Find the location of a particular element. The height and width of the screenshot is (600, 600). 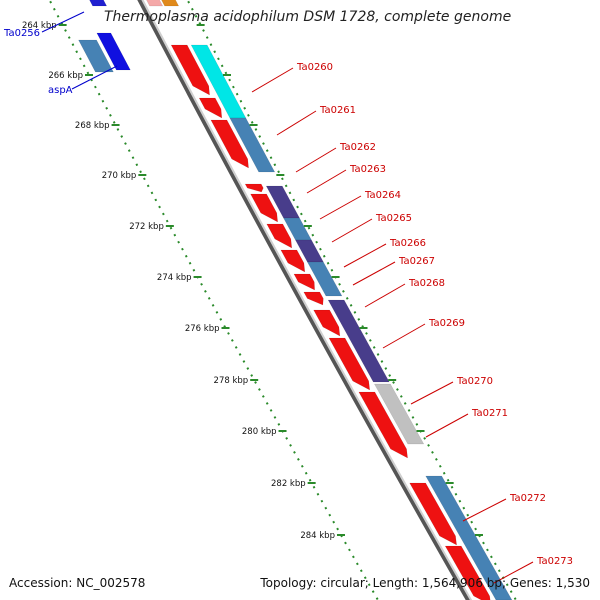

gene-ta0267-rev is located at coordinates (313, 298).